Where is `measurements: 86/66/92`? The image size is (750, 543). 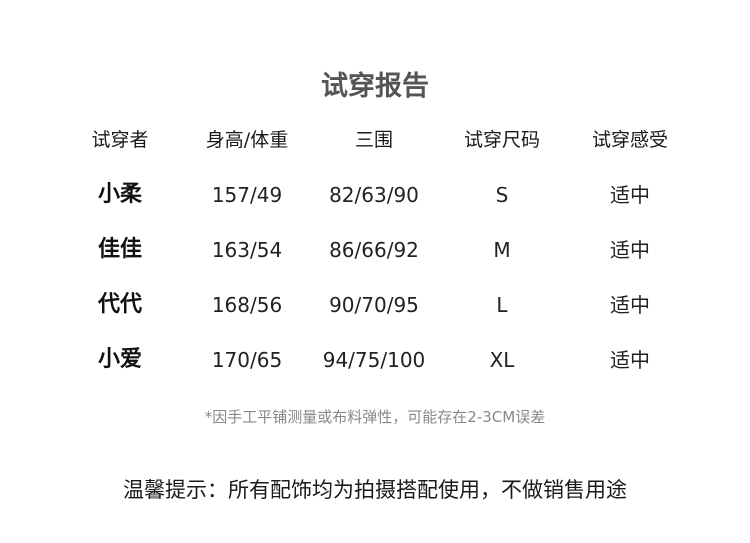
measurements: 86/66/92 is located at coordinates (374, 250).